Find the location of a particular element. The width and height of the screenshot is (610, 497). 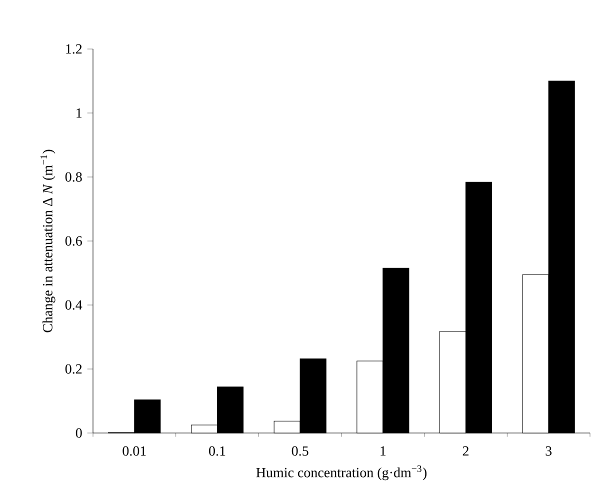

x-tick-label: 1 is located at coordinates (383, 451).